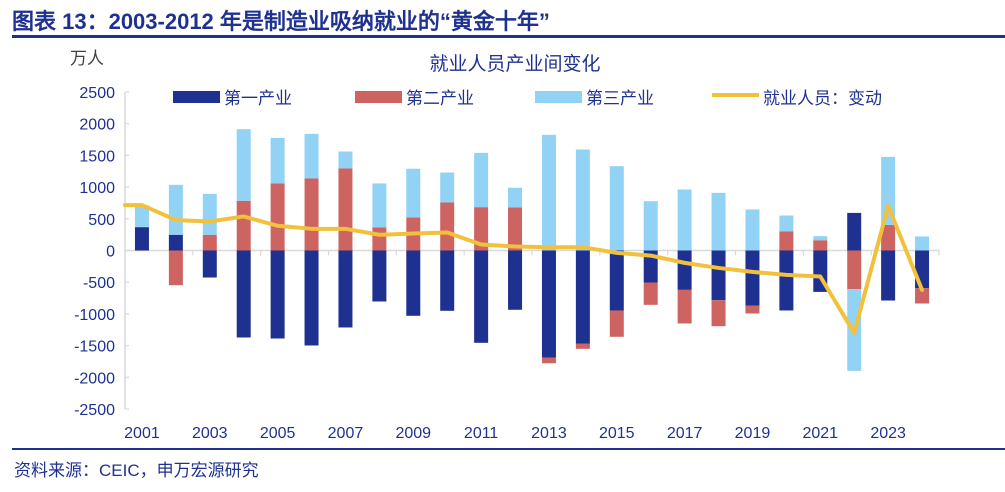 The height and width of the screenshot is (492, 1005). What do you see at coordinates (311, 156) in the screenshot?
I see `bar-tertiary-2006` at bounding box center [311, 156].